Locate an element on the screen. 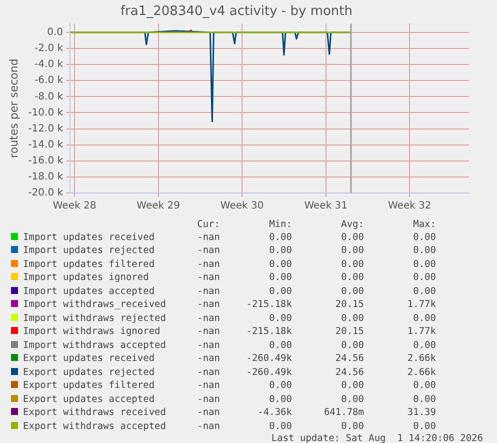 The image size is (497, 443). x-tick-label: Week 29 is located at coordinates (158, 206).